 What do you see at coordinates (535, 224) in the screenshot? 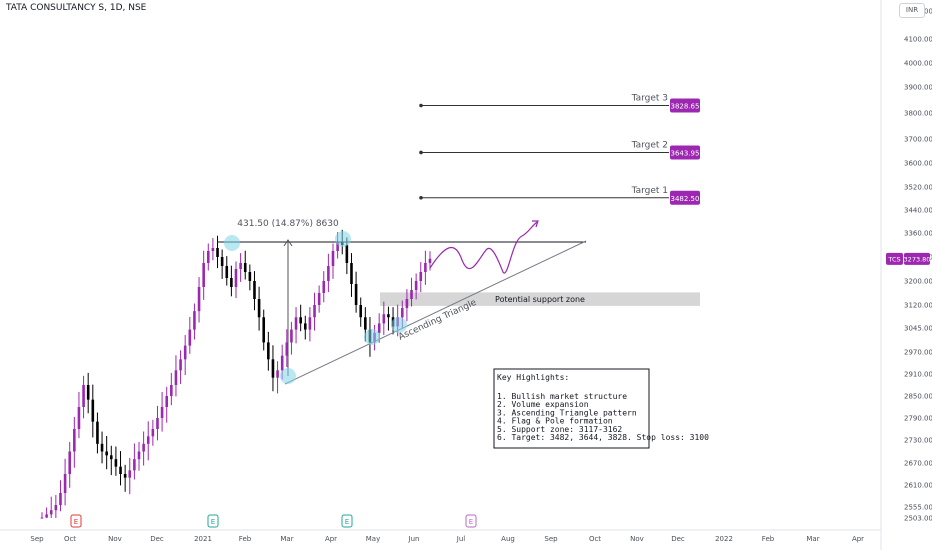
I see `projection-arrow-icon` at bounding box center [535, 224].